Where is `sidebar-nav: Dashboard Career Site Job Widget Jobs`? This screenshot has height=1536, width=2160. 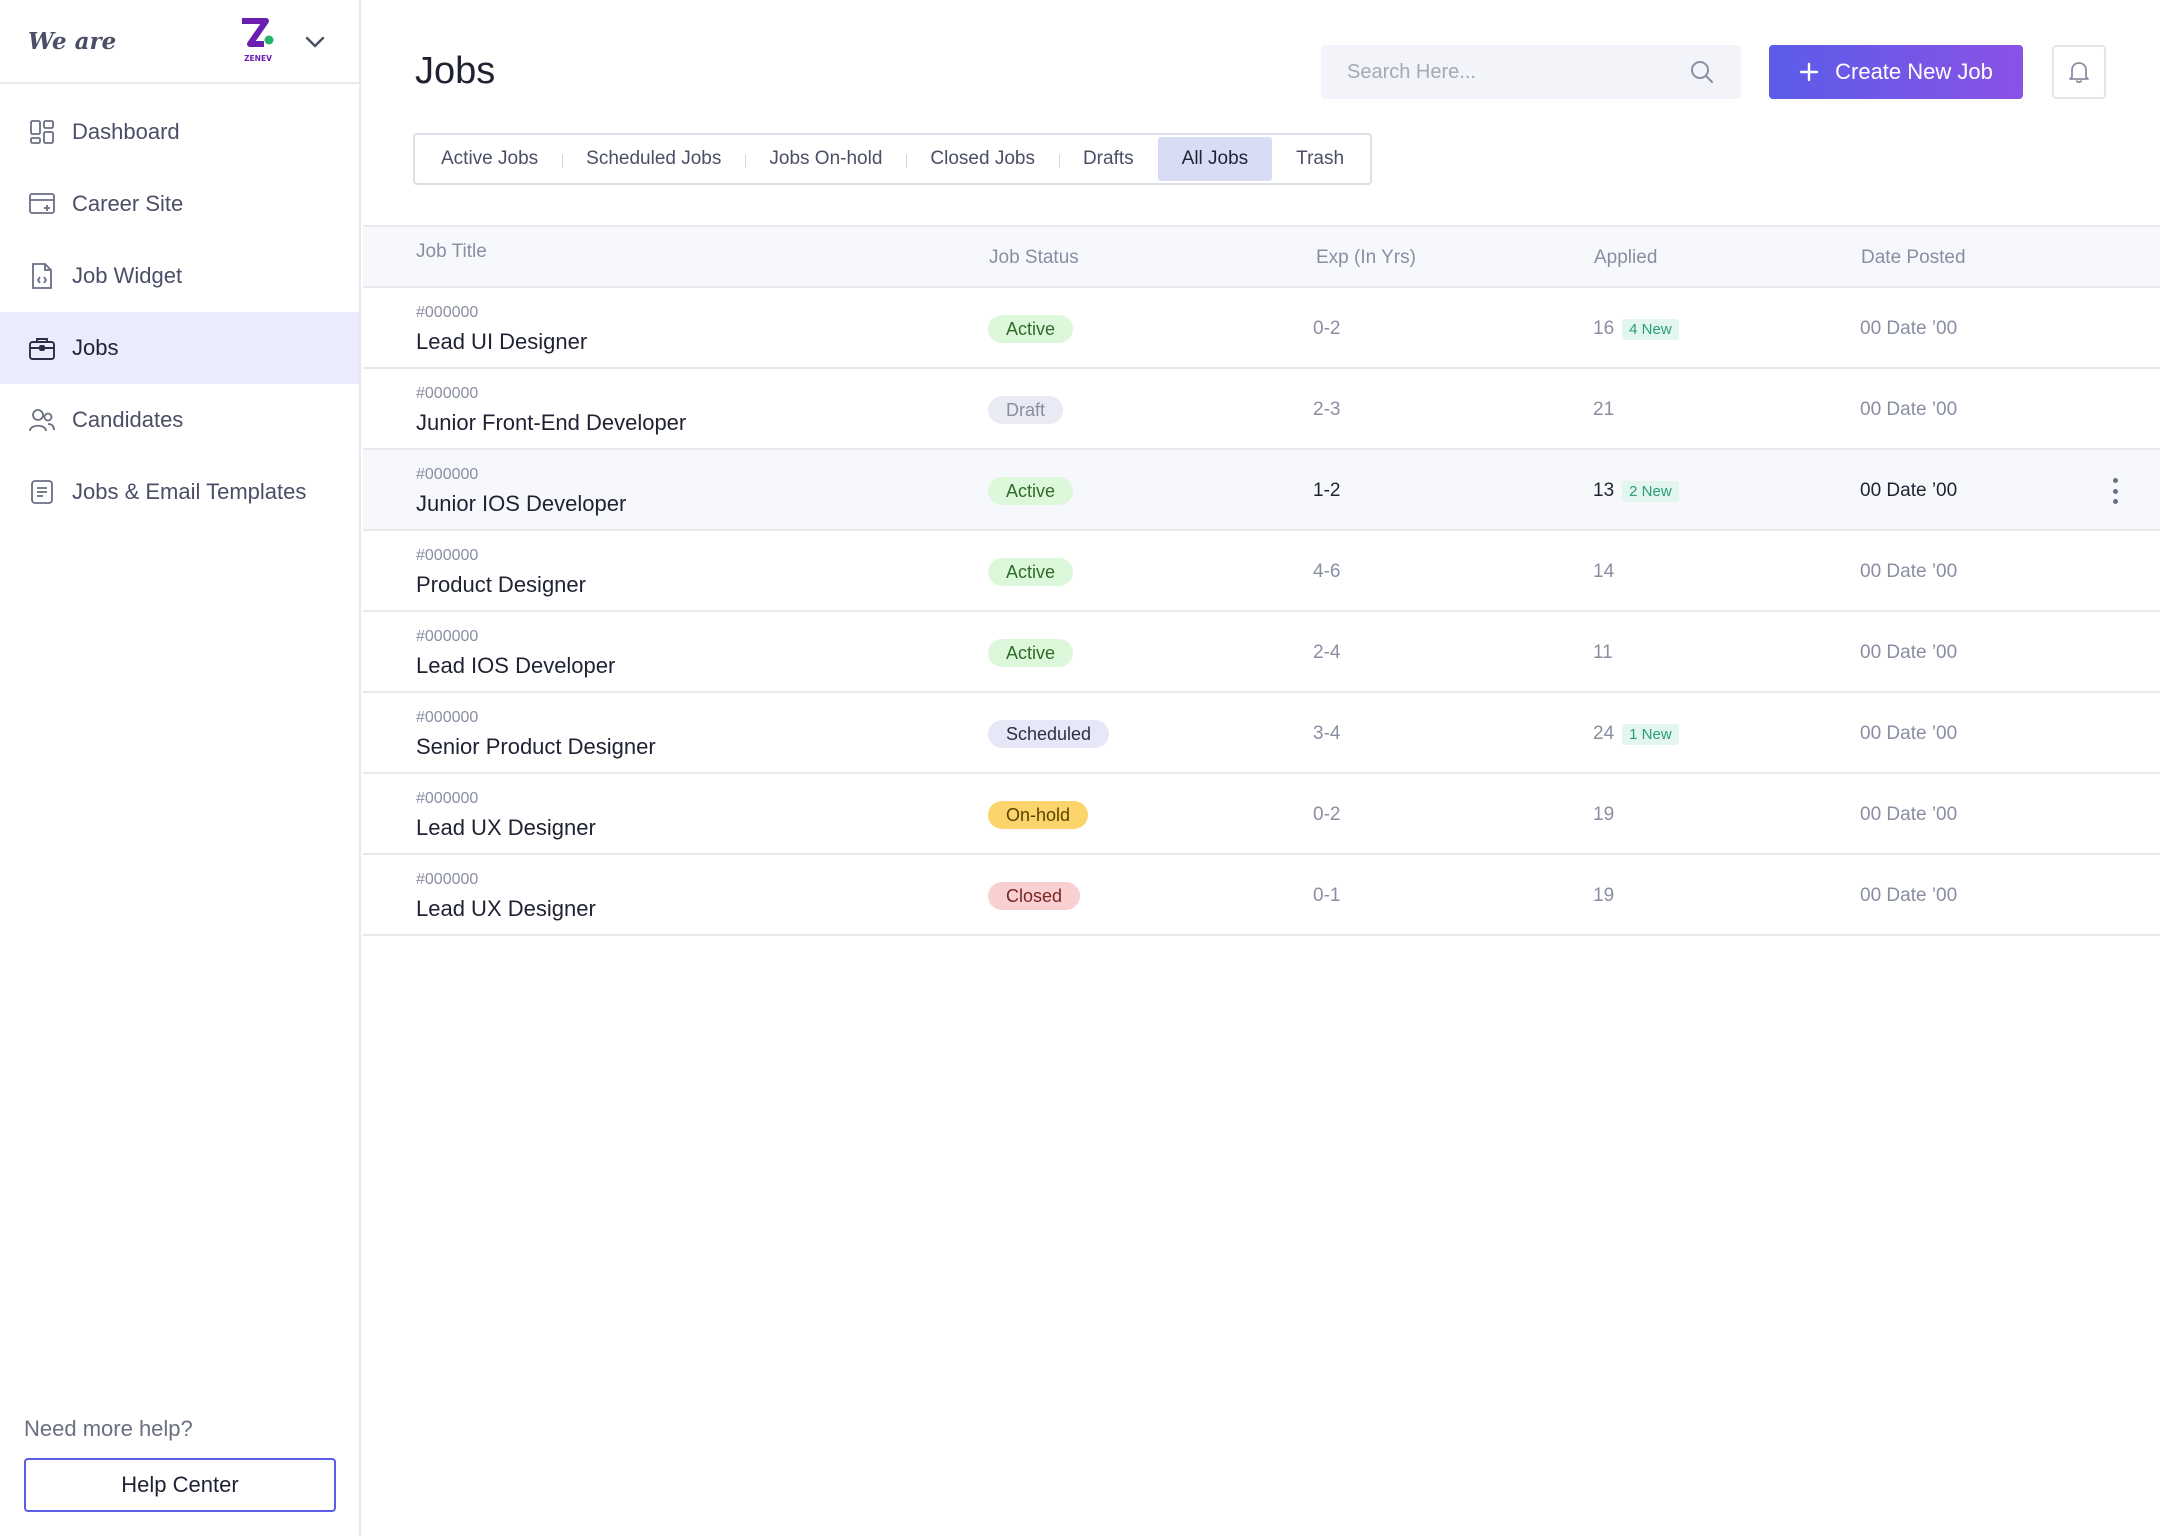
sidebar-nav: Dashboard Career Site Job Widget Jobs is located at coordinates (179, 306).